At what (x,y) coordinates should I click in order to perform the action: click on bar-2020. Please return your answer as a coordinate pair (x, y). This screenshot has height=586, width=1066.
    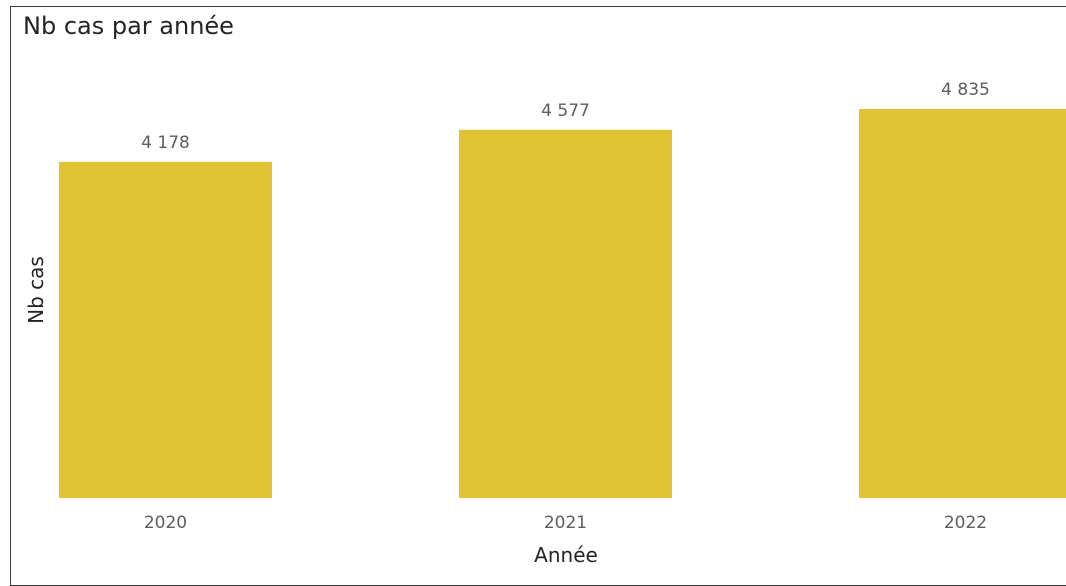
    Looking at the image, I should click on (165, 329).